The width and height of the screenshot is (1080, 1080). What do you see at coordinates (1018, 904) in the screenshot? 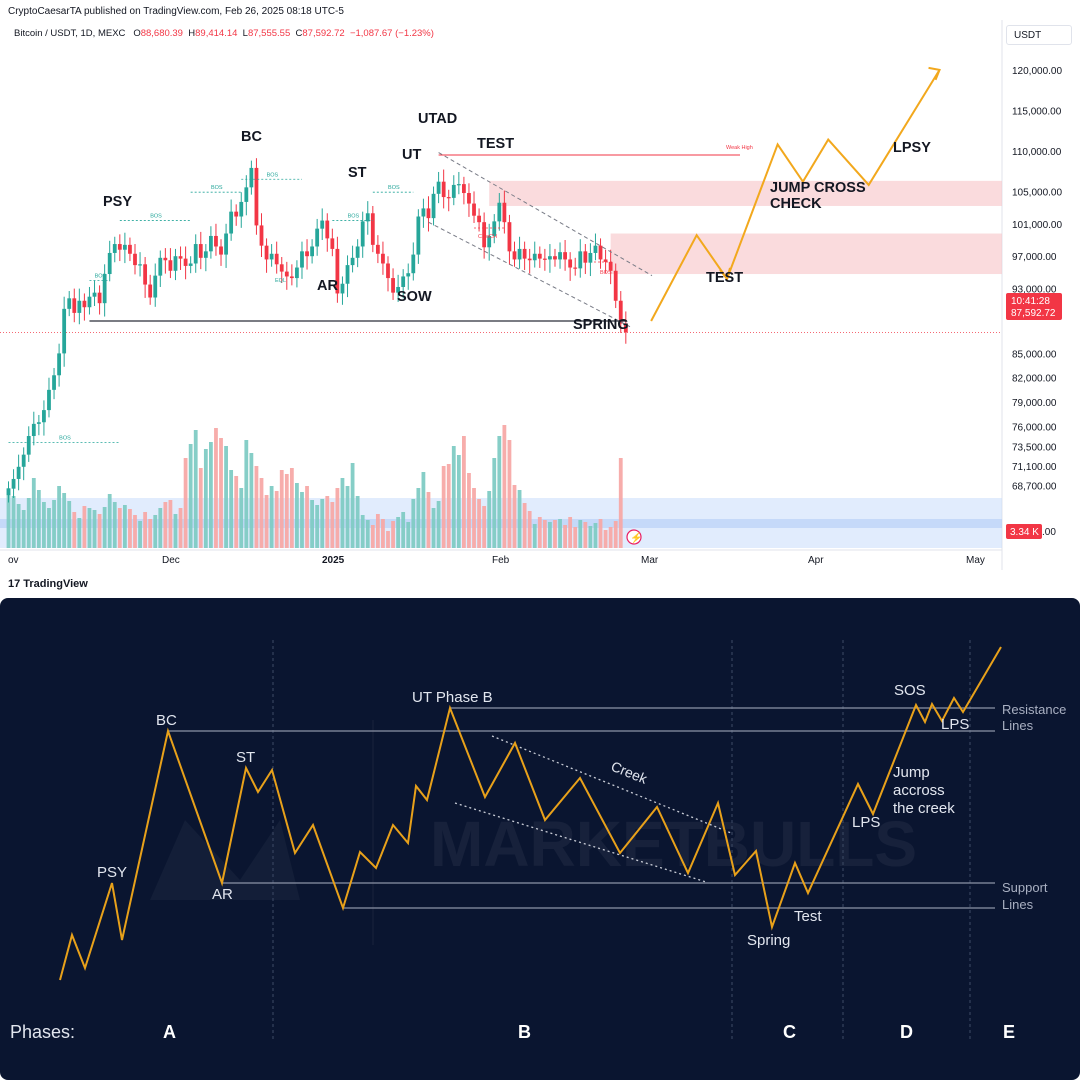
I see `label-sup2: Lines` at bounding box center [1018, 904].